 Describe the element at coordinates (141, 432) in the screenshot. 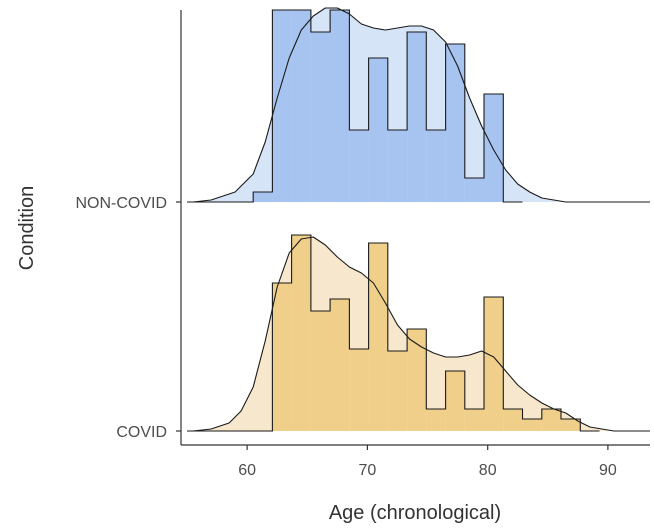

I see `y-tick-label-covid: COVID` at that location.